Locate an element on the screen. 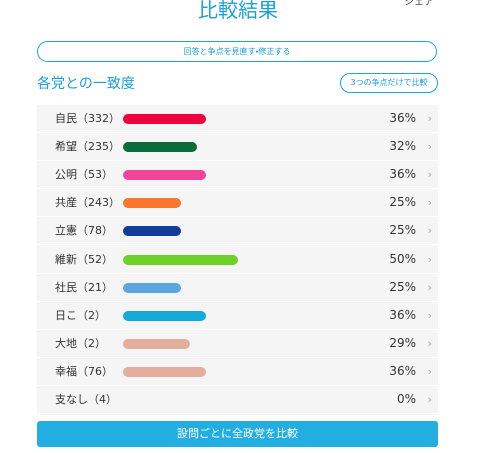 Image resolution: width=480 pixels, height=453 pixels. party-name: 立憲（78） is located at coordinates (84, 231).